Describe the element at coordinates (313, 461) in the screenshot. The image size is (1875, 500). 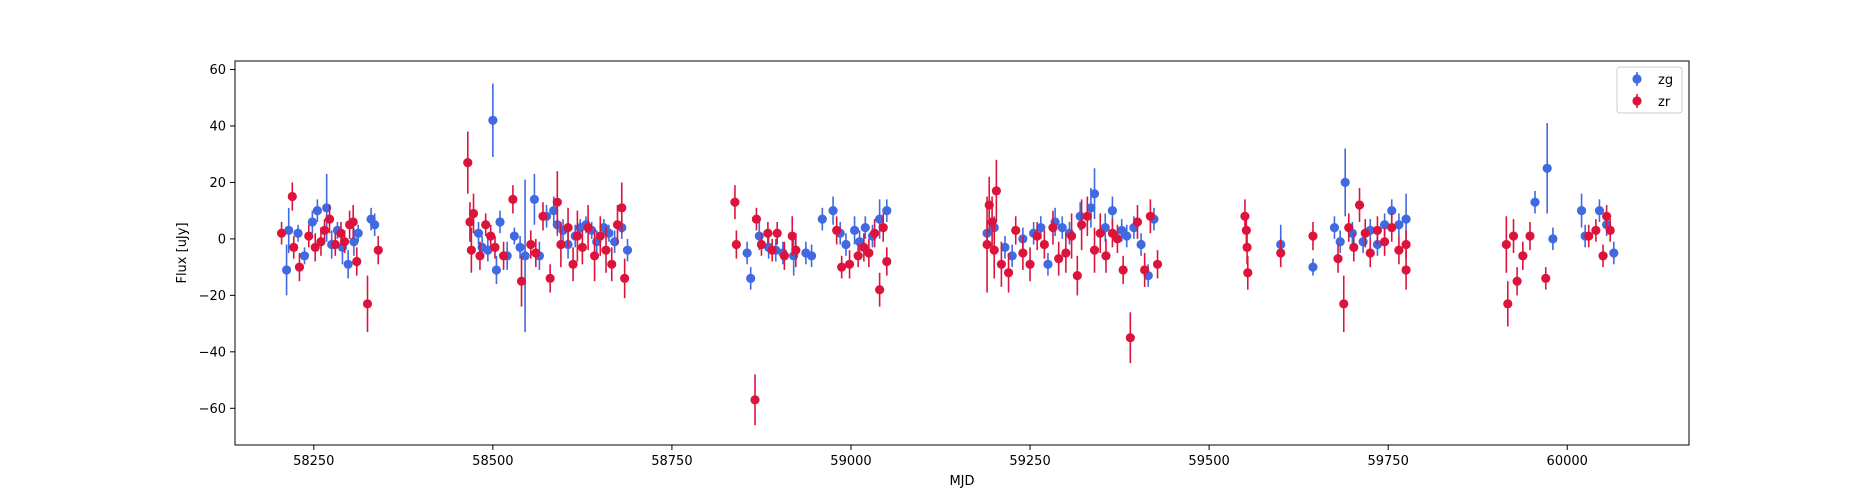
I see `x-tick-label: 58250` at that location.